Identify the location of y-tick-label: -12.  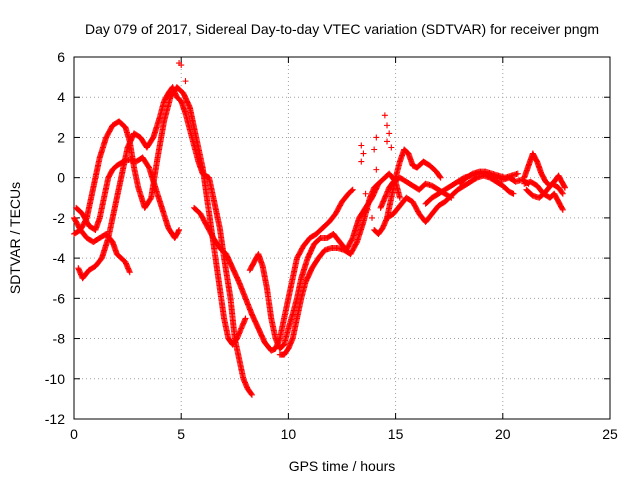
(55, 419).